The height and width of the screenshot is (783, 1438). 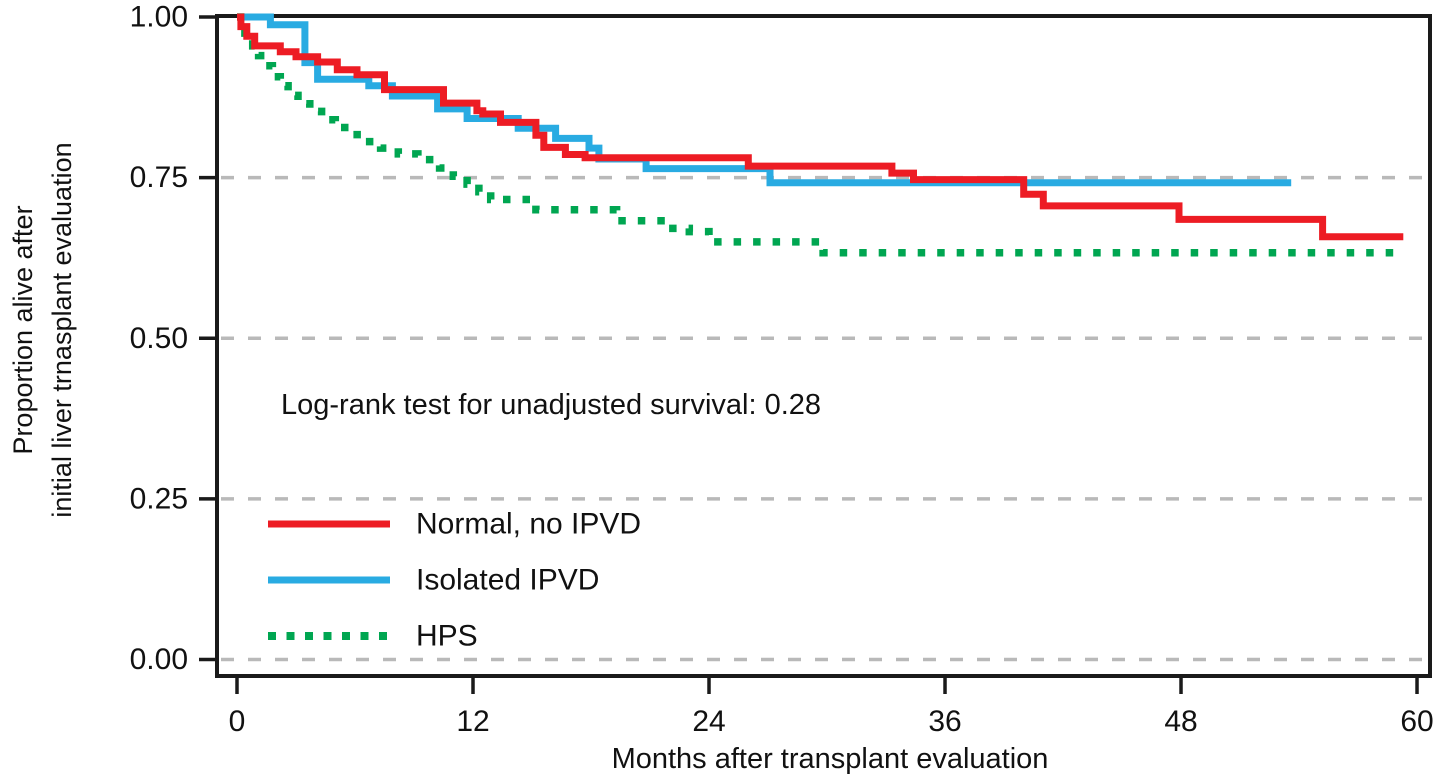 What do you see at coordinates (1416, 721) in the screenshot?
I see `x-tick-label-60: 60` at bounding box center [1416, 721].